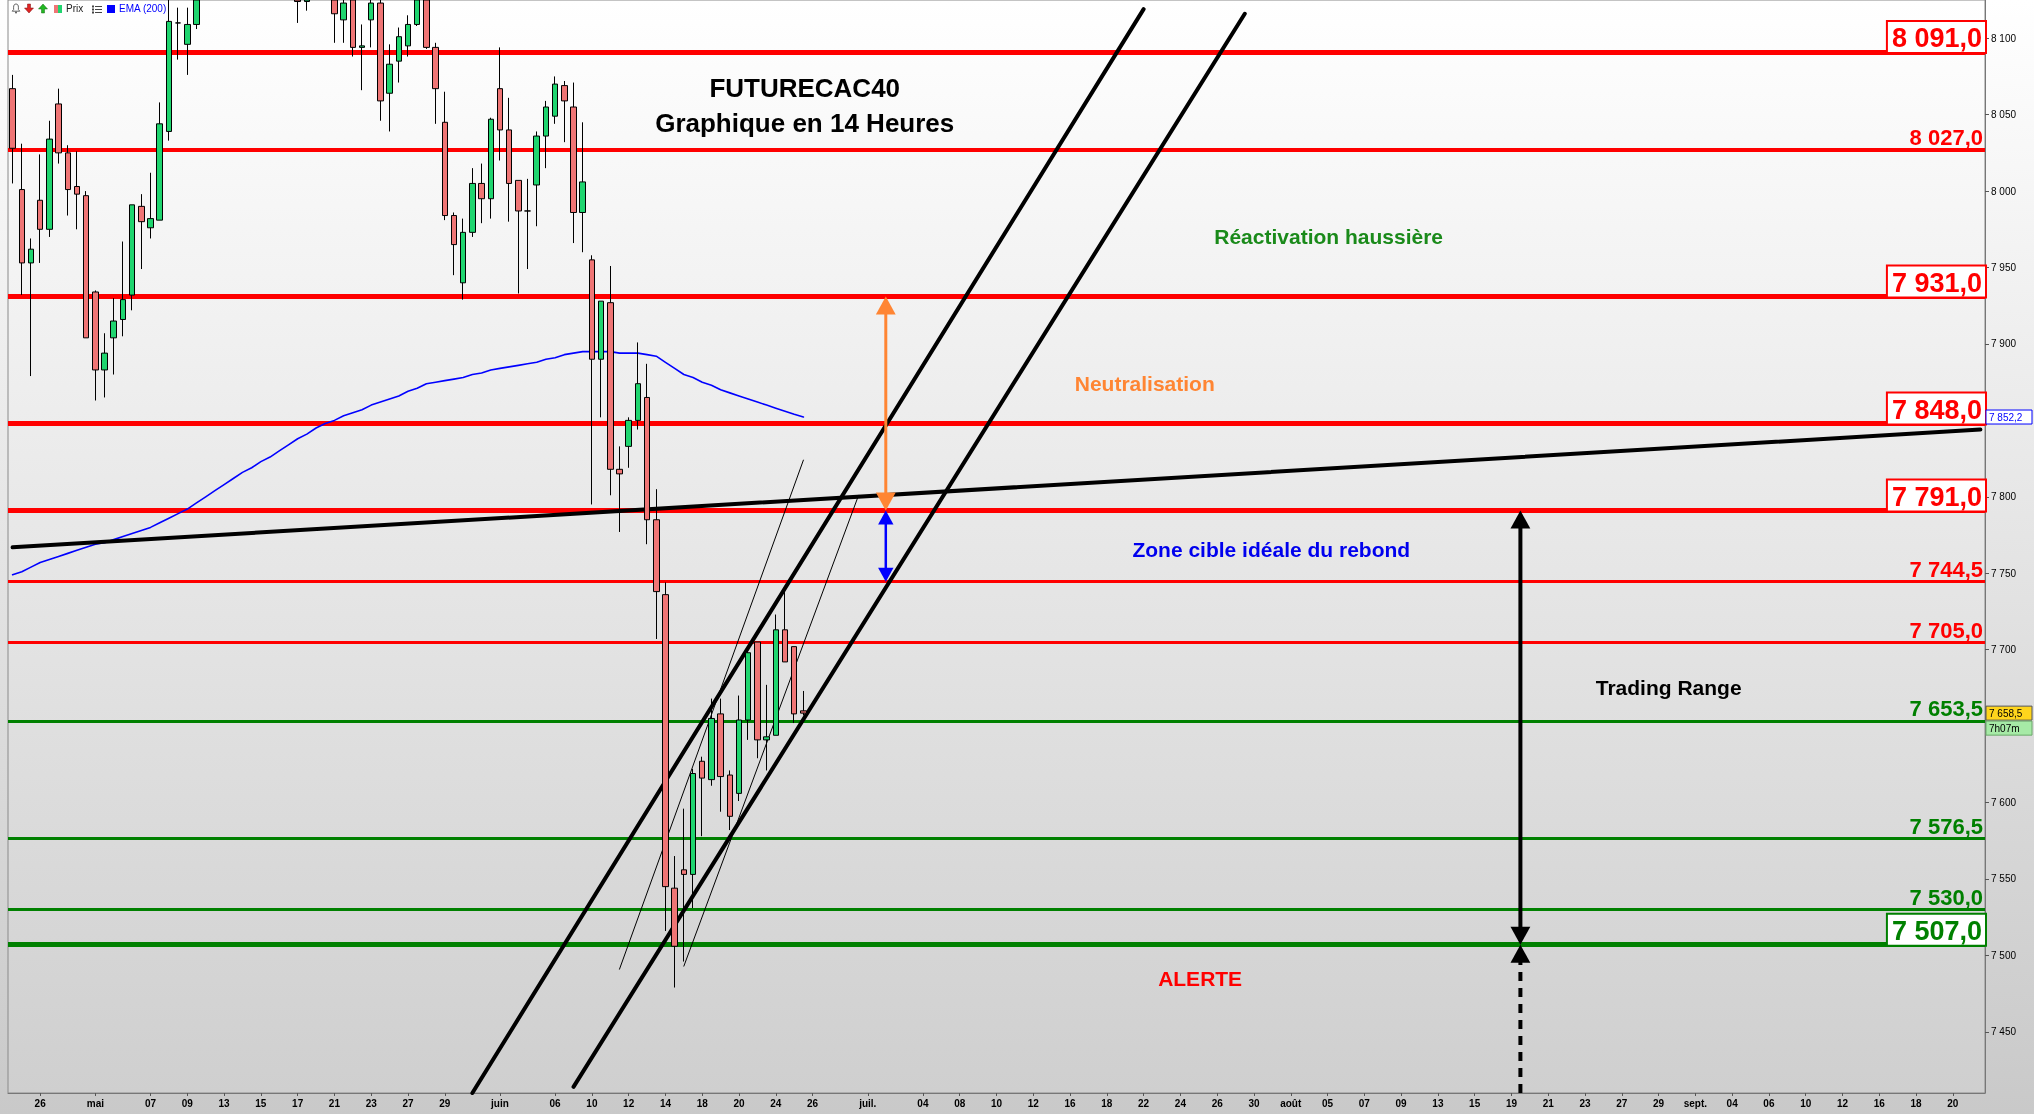  What do you see at coordinates (1946, 826) in the screenshot?
I see `ref-line-label: 7 576,5` at bounding box center [1946, 826].